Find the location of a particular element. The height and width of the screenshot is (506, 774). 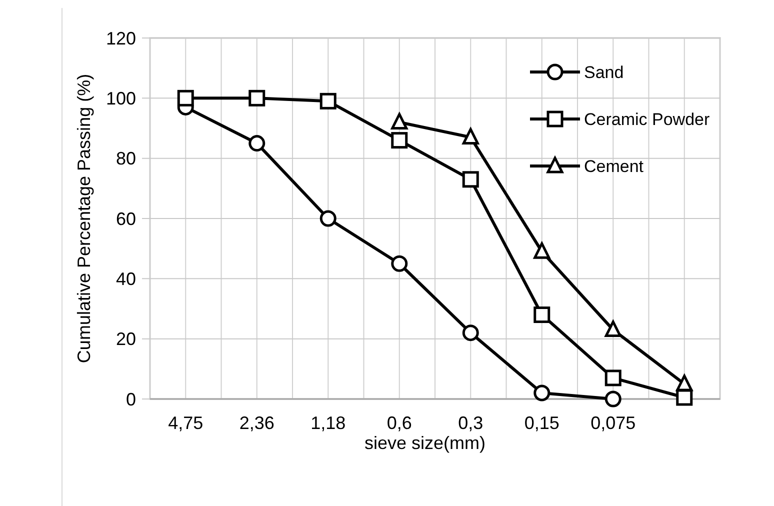

x-tick-label: 2,36 is located at coordinates (256, 423).